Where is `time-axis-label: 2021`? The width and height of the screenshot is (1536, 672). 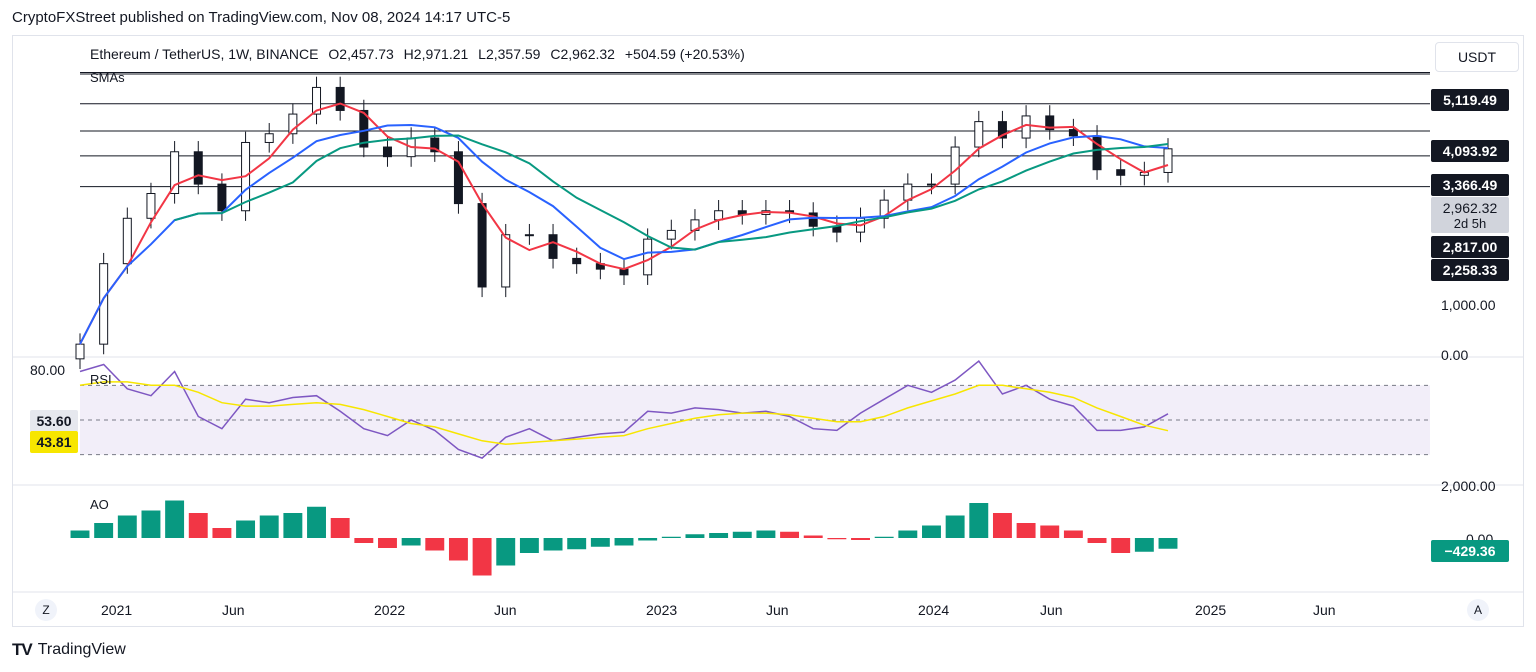 time-axis-label: 2021 is located at coordinates (117, 610).